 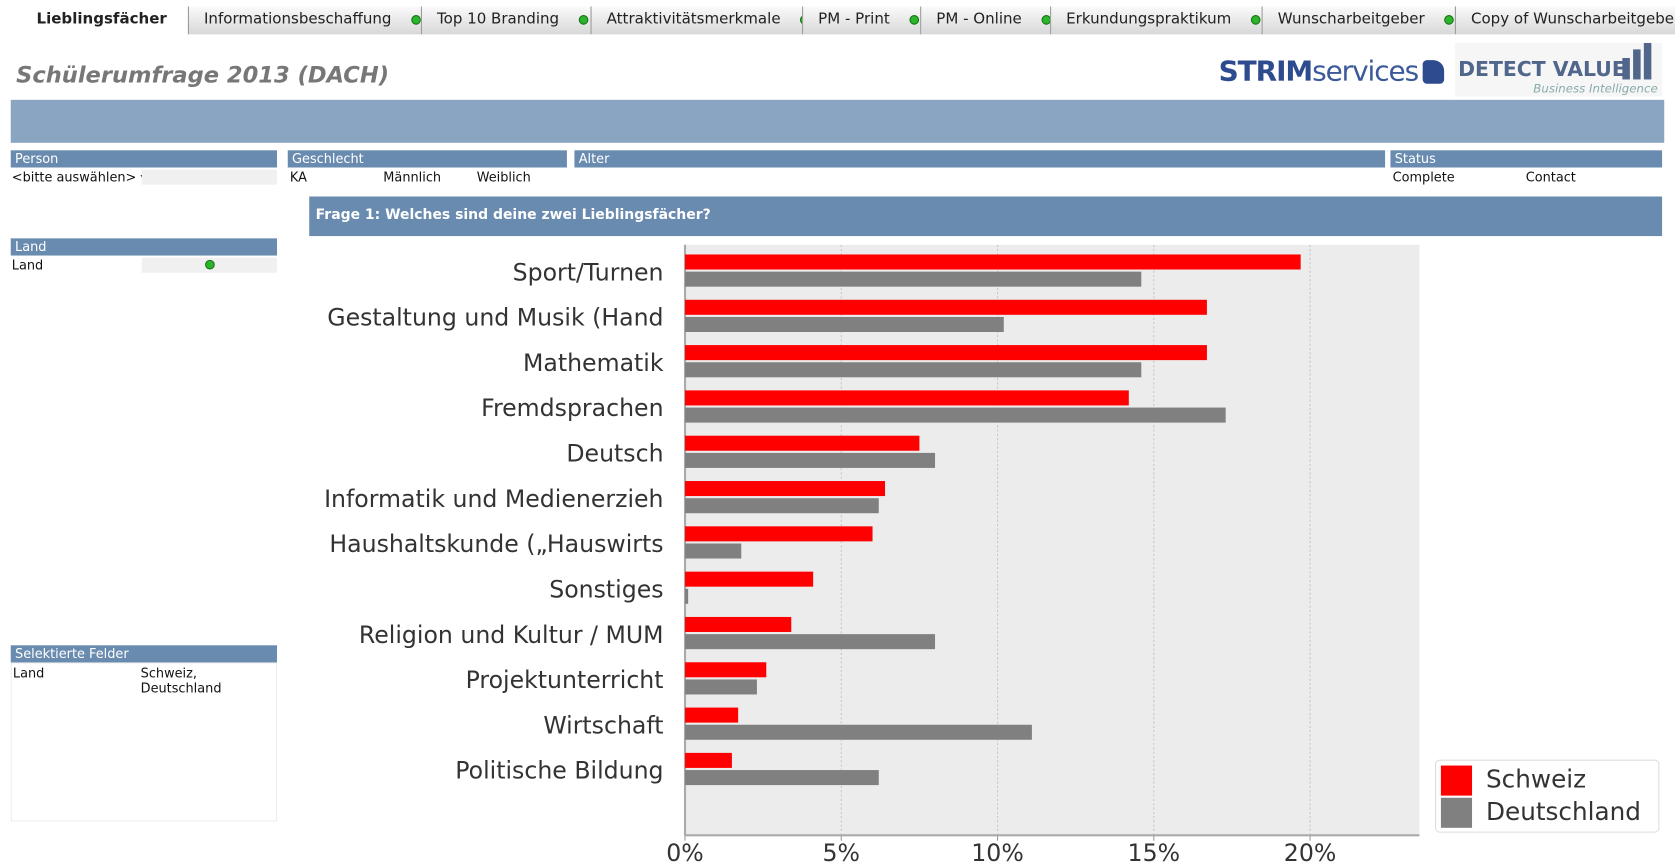 What do you see at coordinates (511, 635) in the screenshot?
I see `y-tick-label: Religion und Kultur / MUM` at bounding box center [511, 635].